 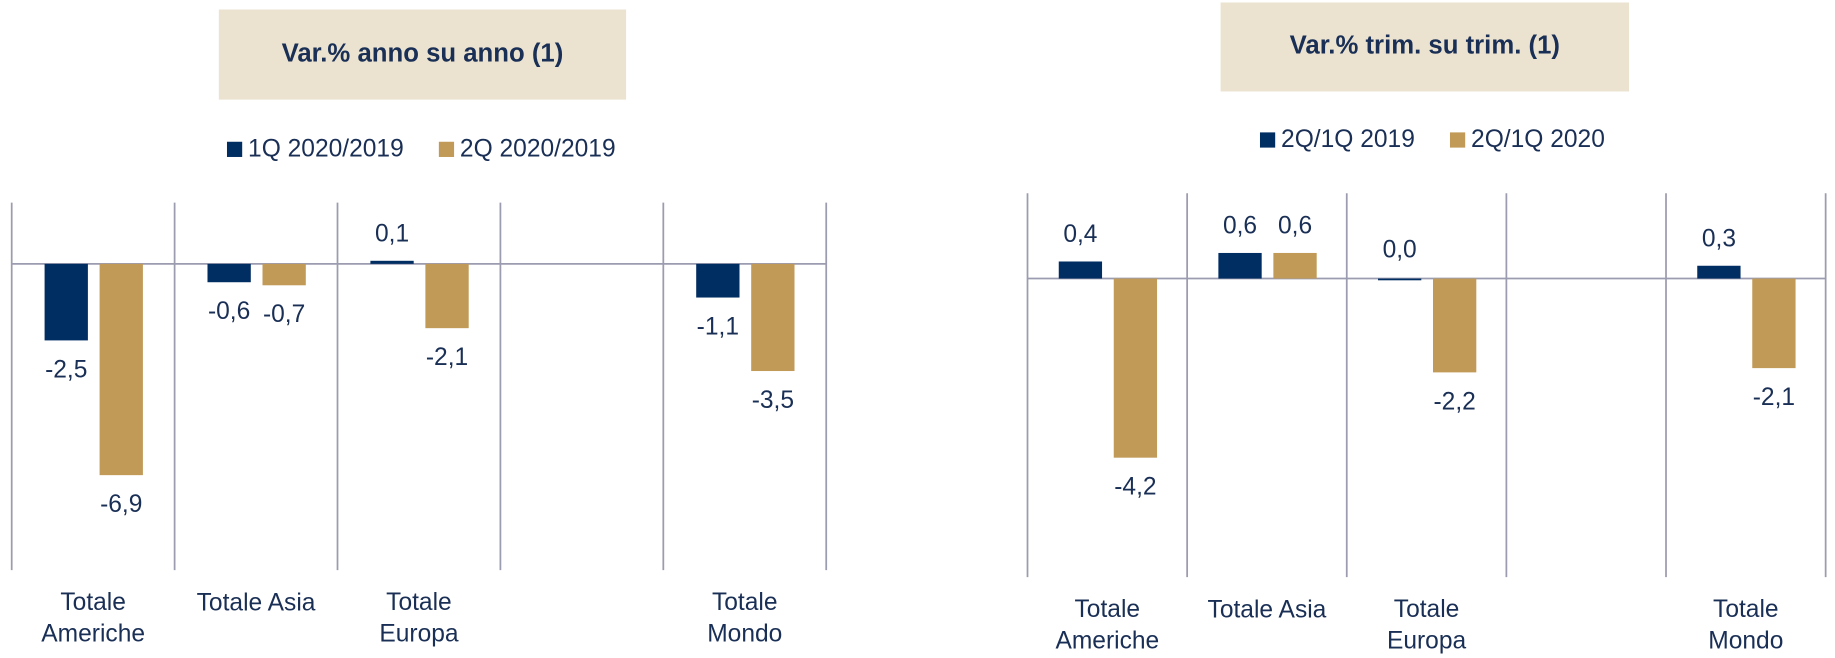 What do you see at coordinates (66, 369) in the screenshot?
I see `value-label: -2,5` at bounding box center [66, 369].